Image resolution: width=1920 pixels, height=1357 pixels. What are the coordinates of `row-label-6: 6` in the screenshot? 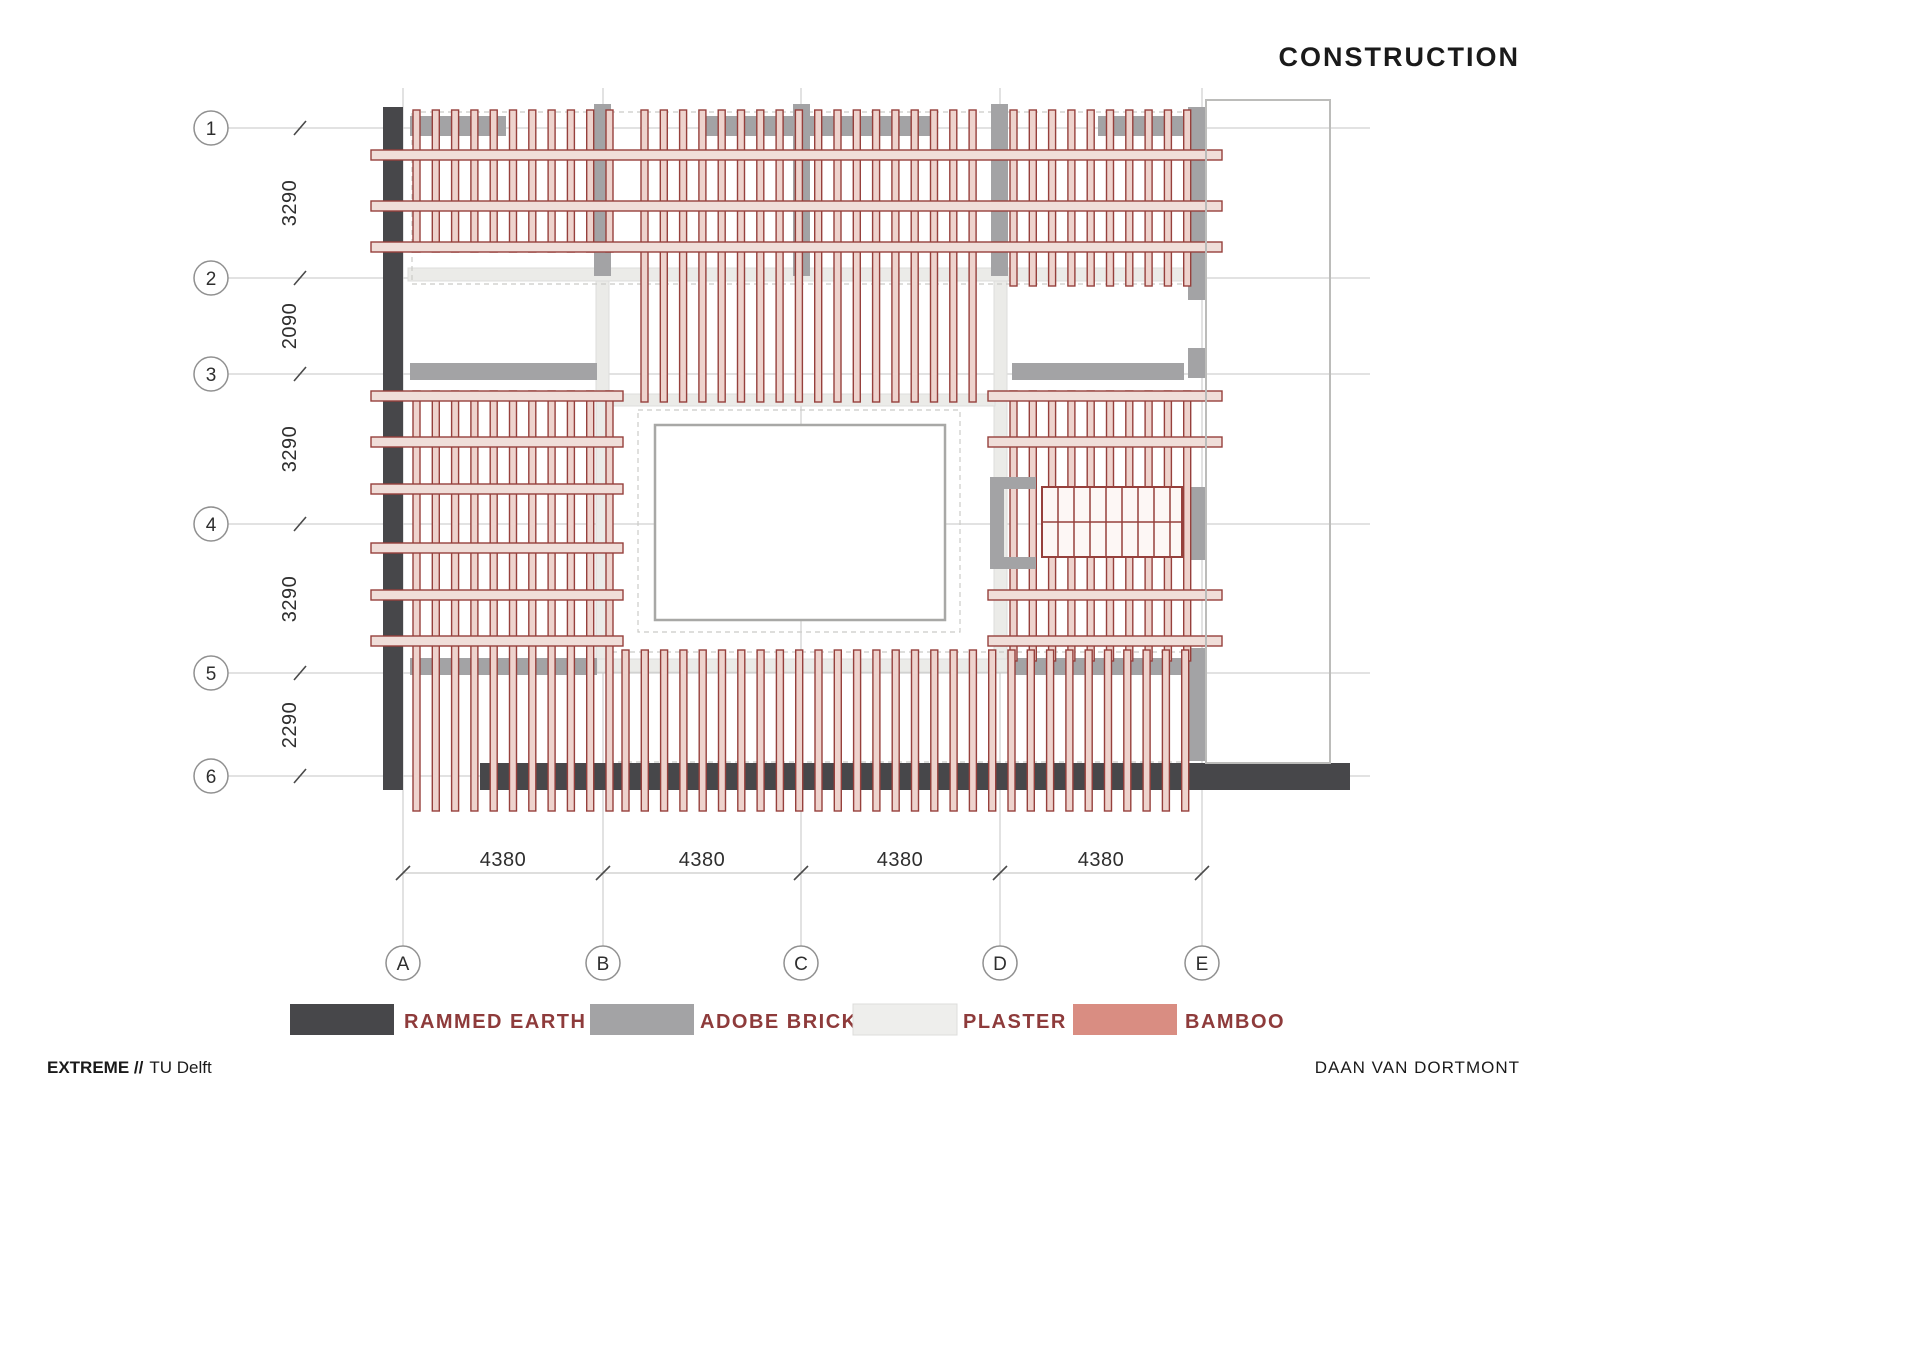 It's located at (211, 777).